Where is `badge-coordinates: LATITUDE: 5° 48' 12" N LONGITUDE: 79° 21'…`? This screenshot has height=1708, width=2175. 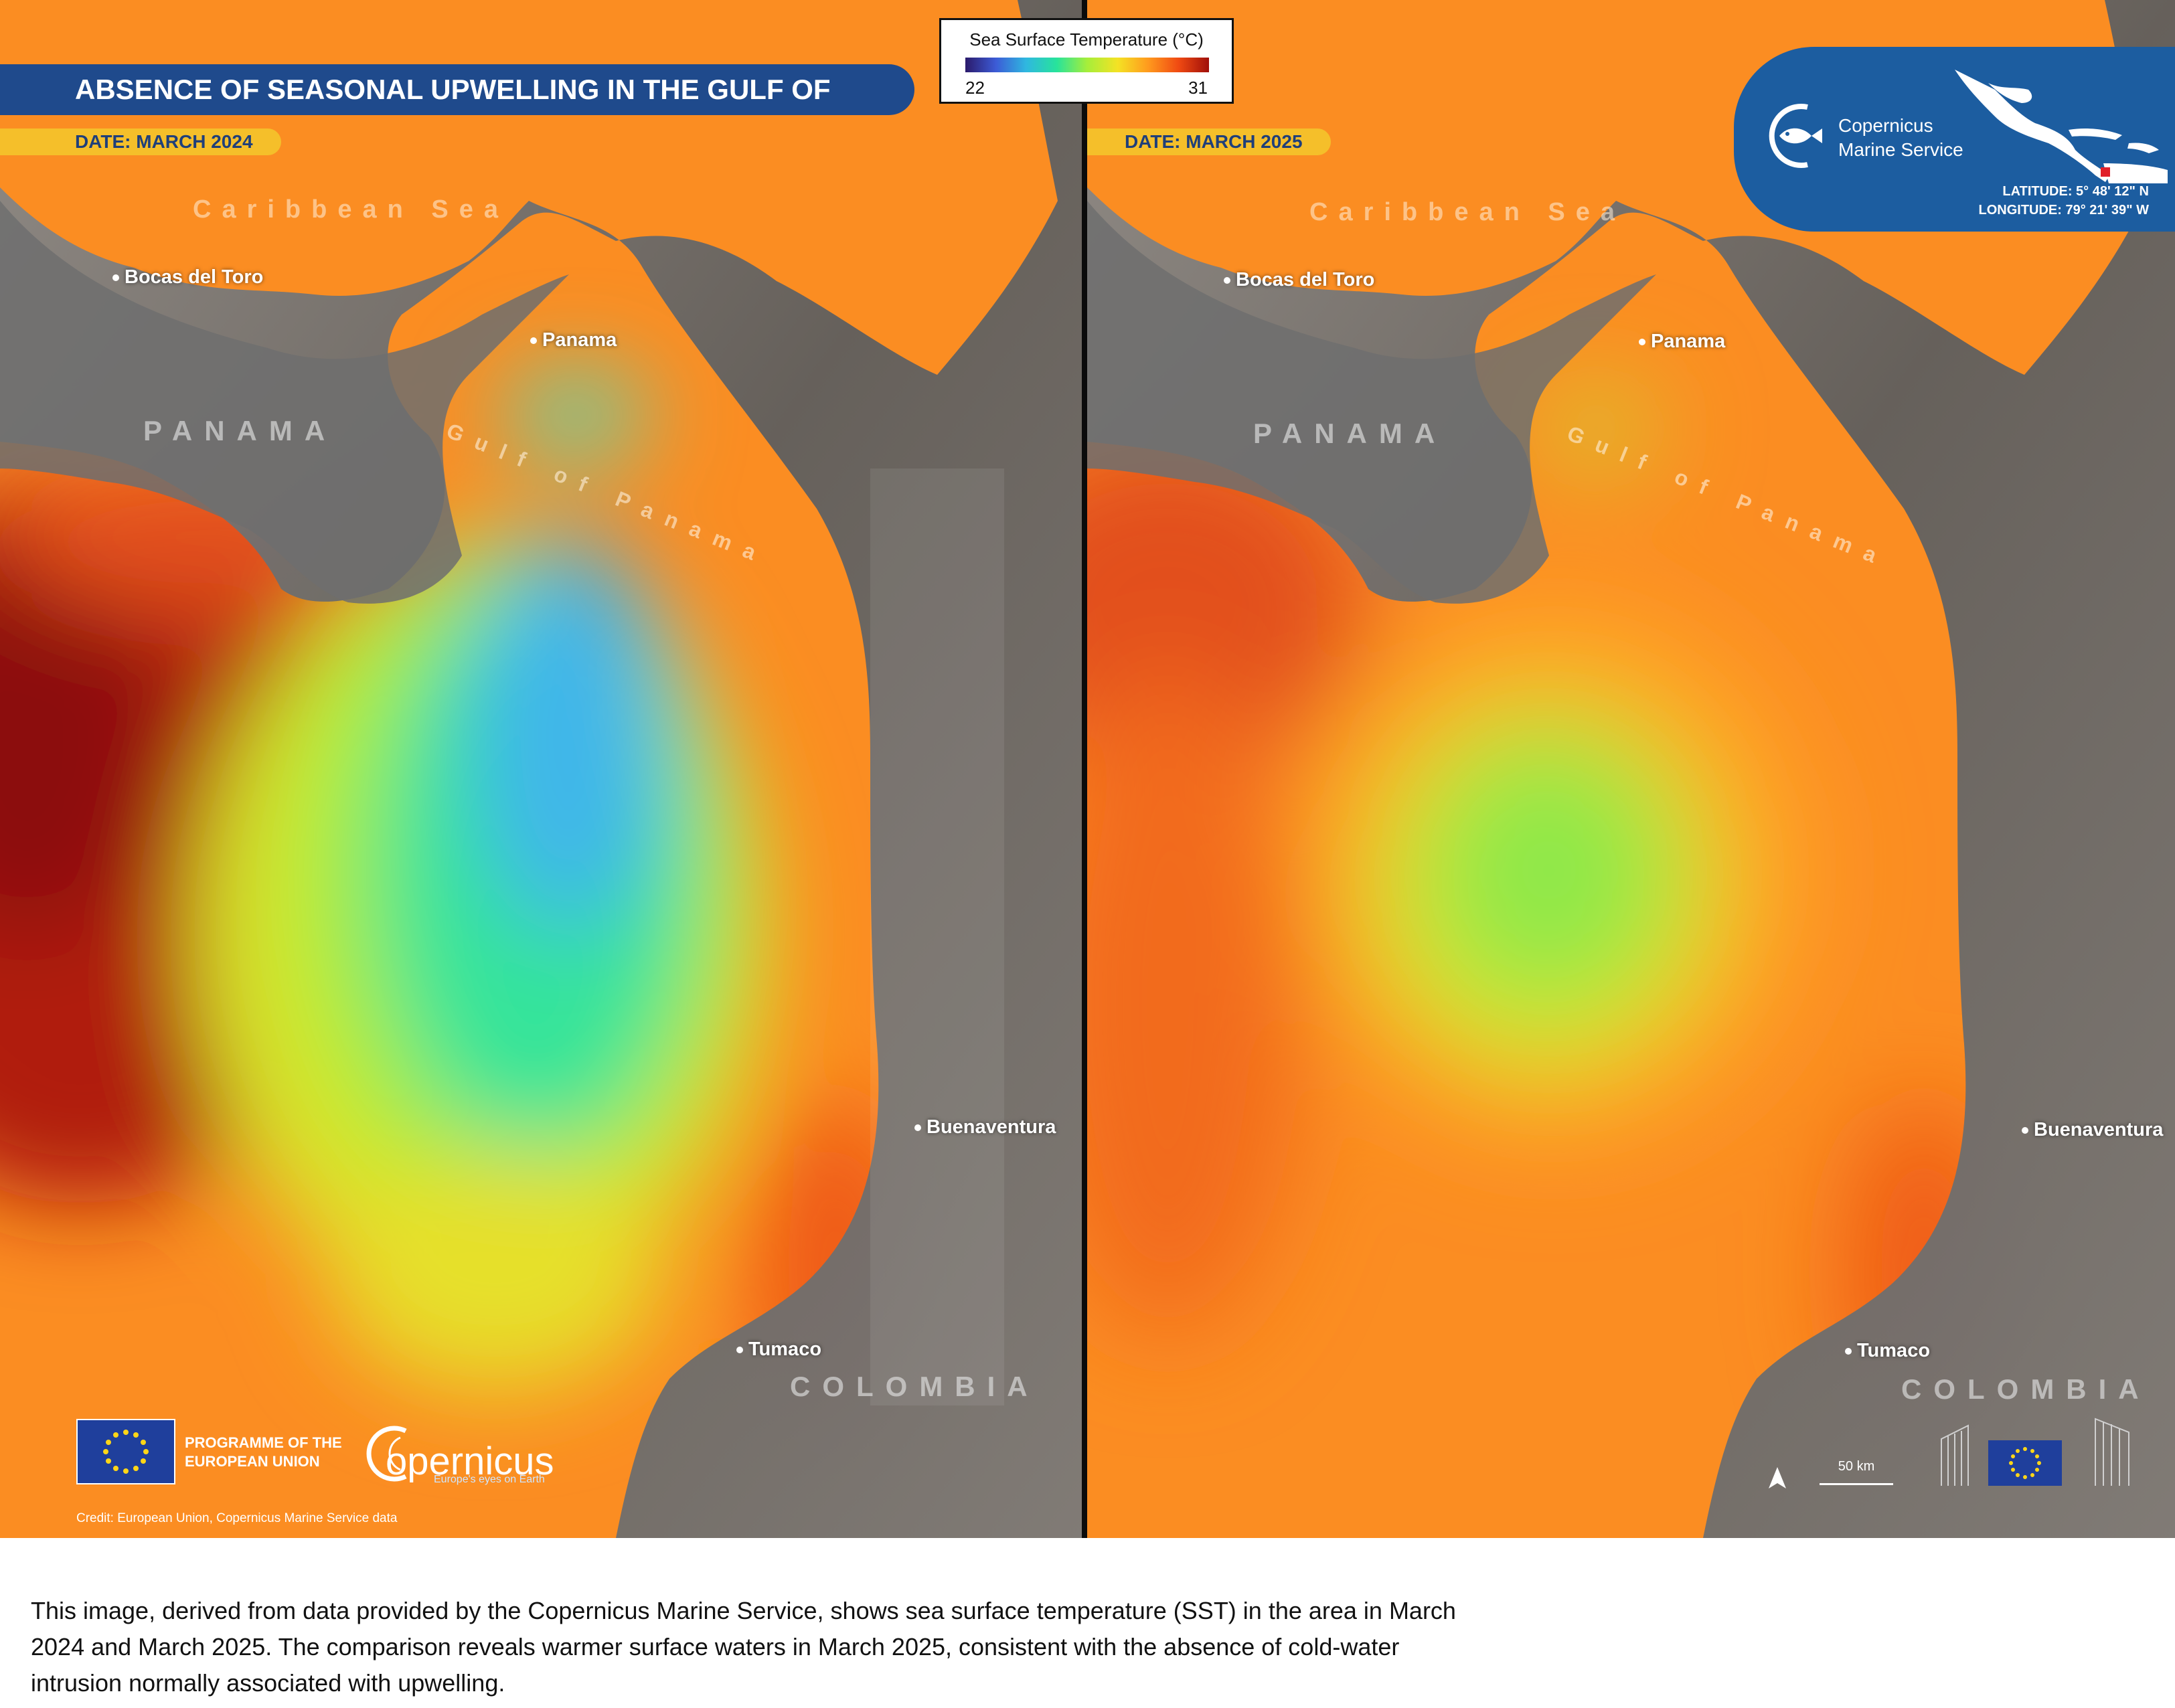 badge-coordinates: LATITUDE: 5° 48' 12" N LONGITUDE: 79° 21'… is located at coordinates (2063, 201).